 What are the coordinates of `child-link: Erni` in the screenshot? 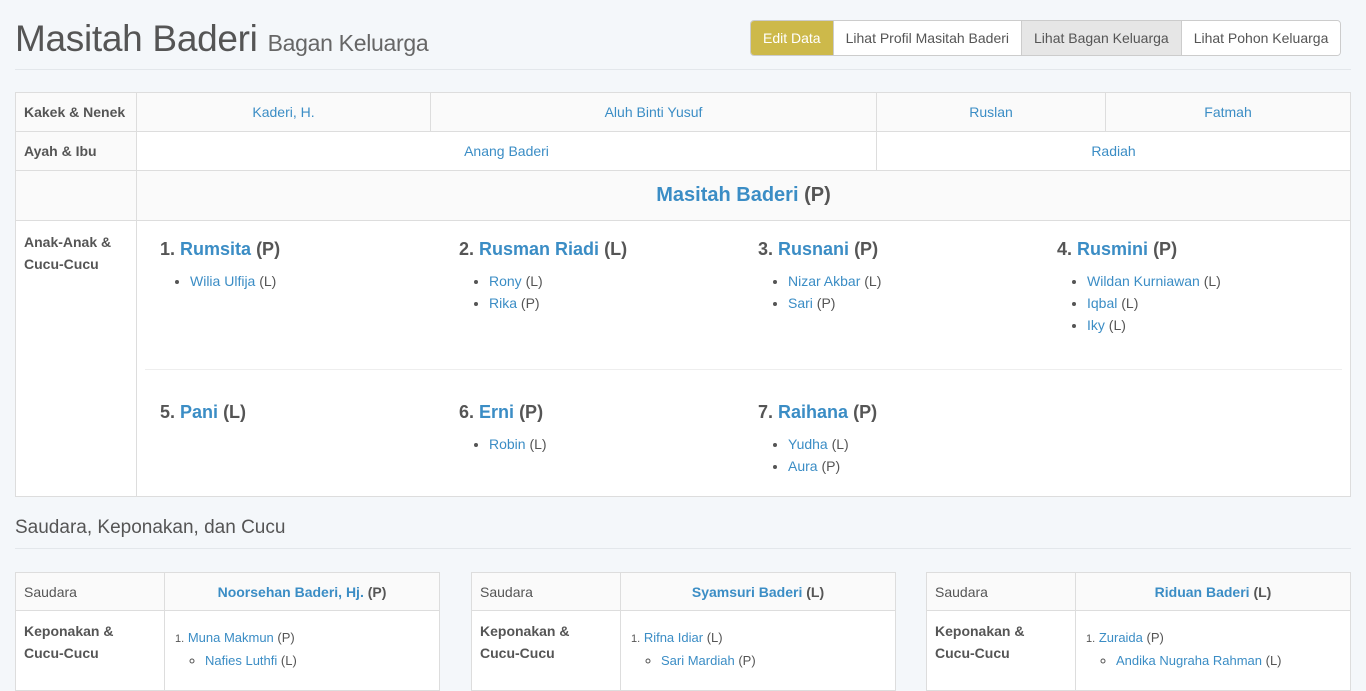 It's located at (497, 412).